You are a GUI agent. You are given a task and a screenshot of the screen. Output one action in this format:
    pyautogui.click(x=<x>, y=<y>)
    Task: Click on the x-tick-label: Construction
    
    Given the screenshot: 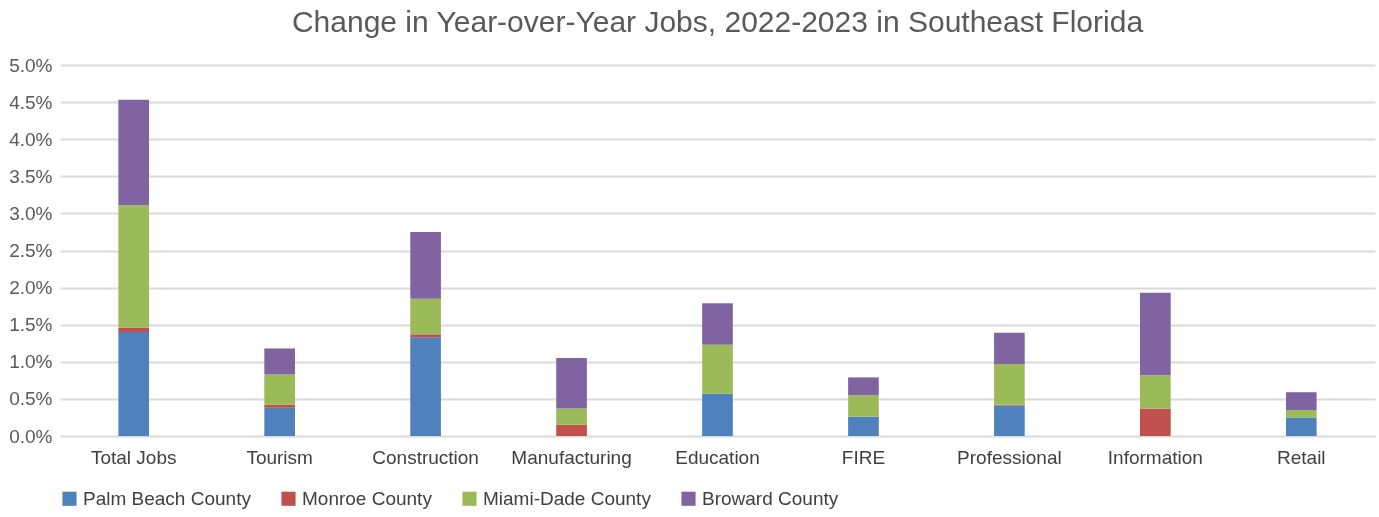 What is the action you would take?
    pyautogui.click(x=425, y=457)
    